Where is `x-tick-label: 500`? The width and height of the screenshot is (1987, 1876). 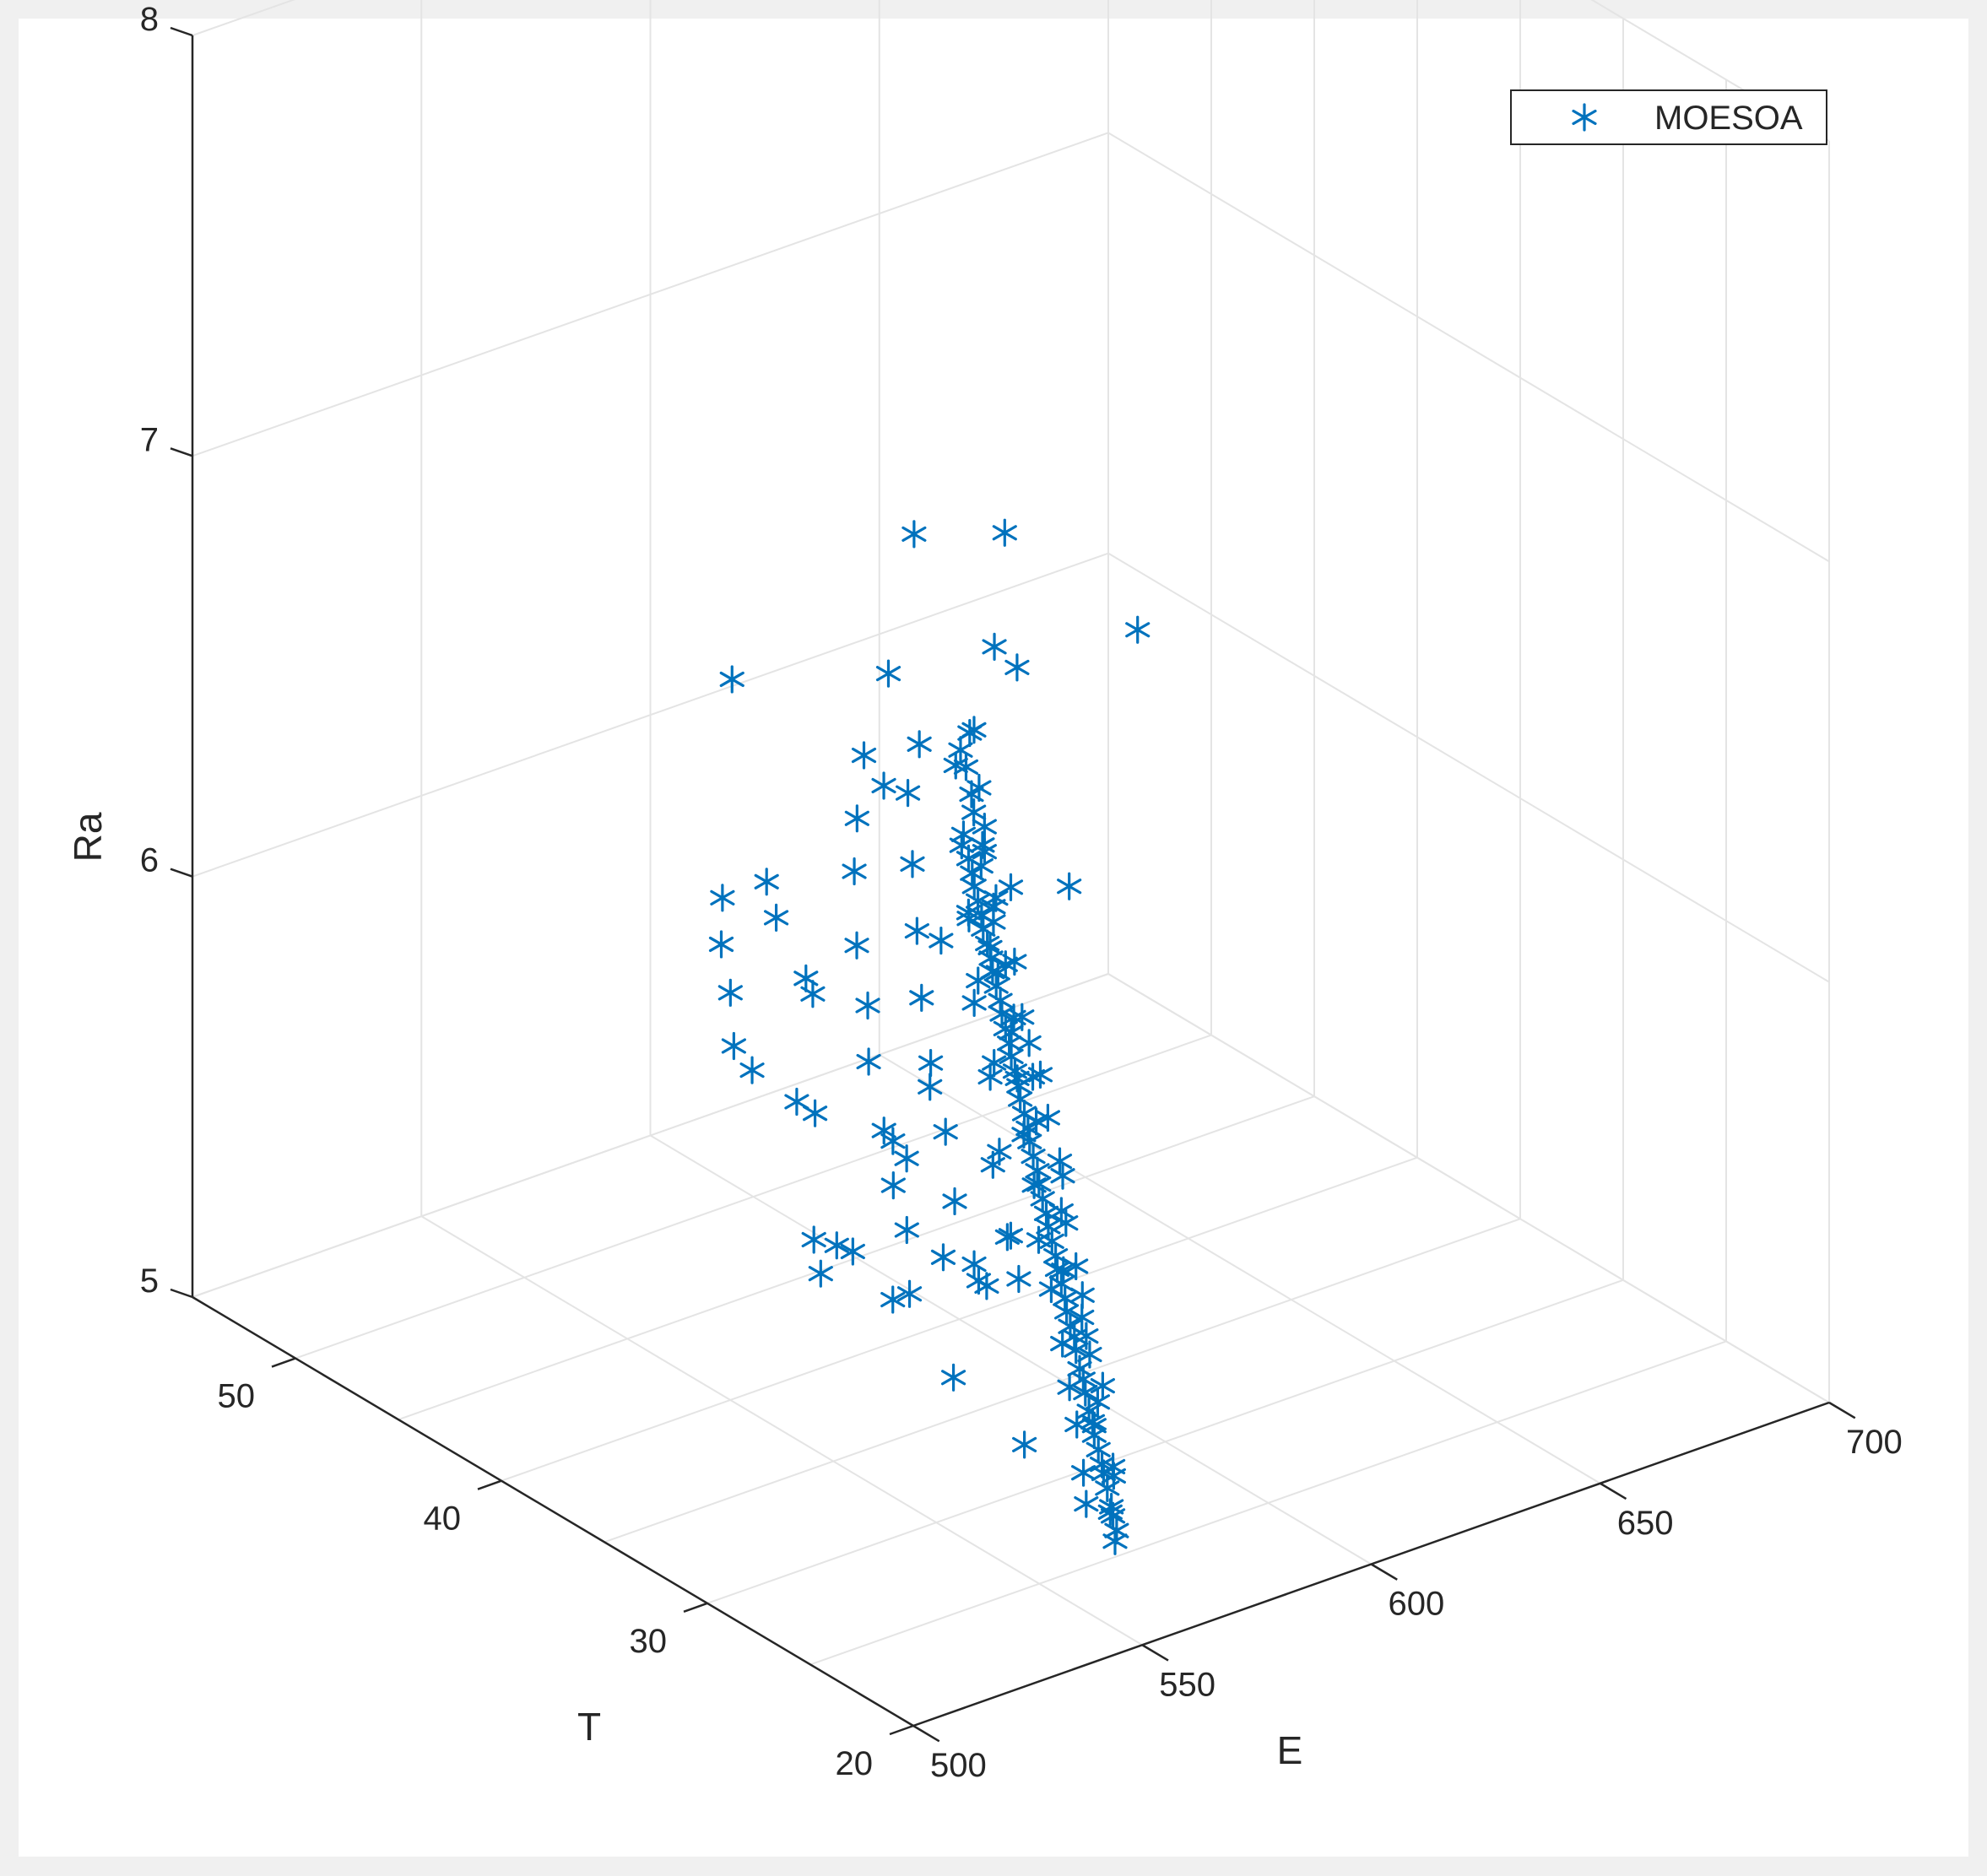 x-tick-label: 500 is located at coordinates (958, 1765).